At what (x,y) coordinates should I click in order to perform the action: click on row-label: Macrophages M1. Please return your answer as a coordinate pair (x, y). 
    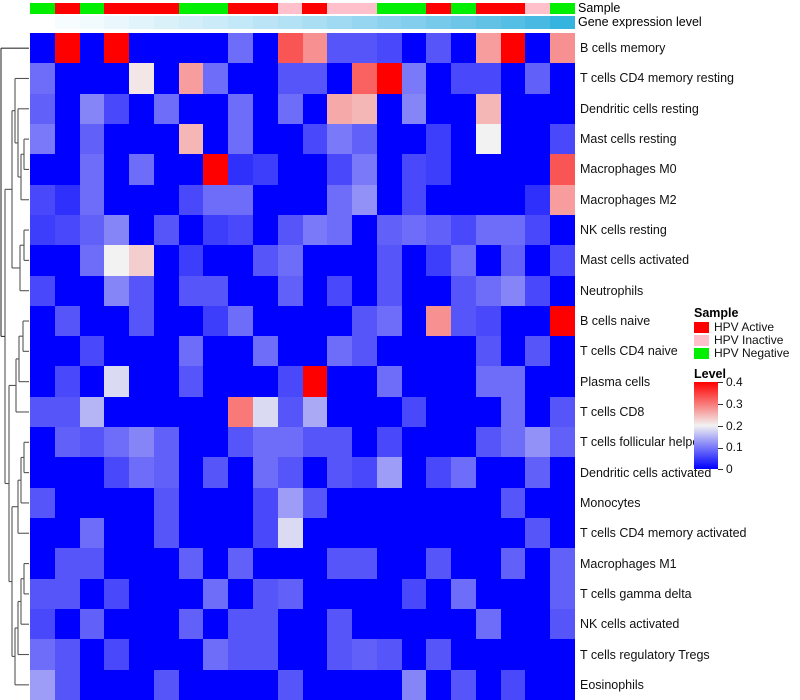
    Looking at the image, I should click on (628, 563).